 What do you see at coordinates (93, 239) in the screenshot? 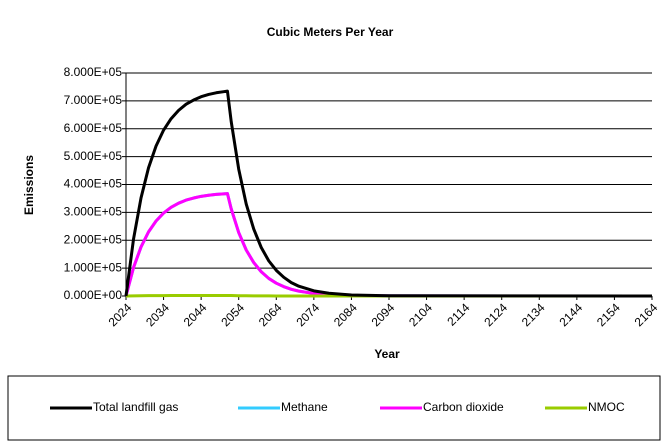
I see `y-tick-label: 2.000E+05` at bounding box center [93, 239].